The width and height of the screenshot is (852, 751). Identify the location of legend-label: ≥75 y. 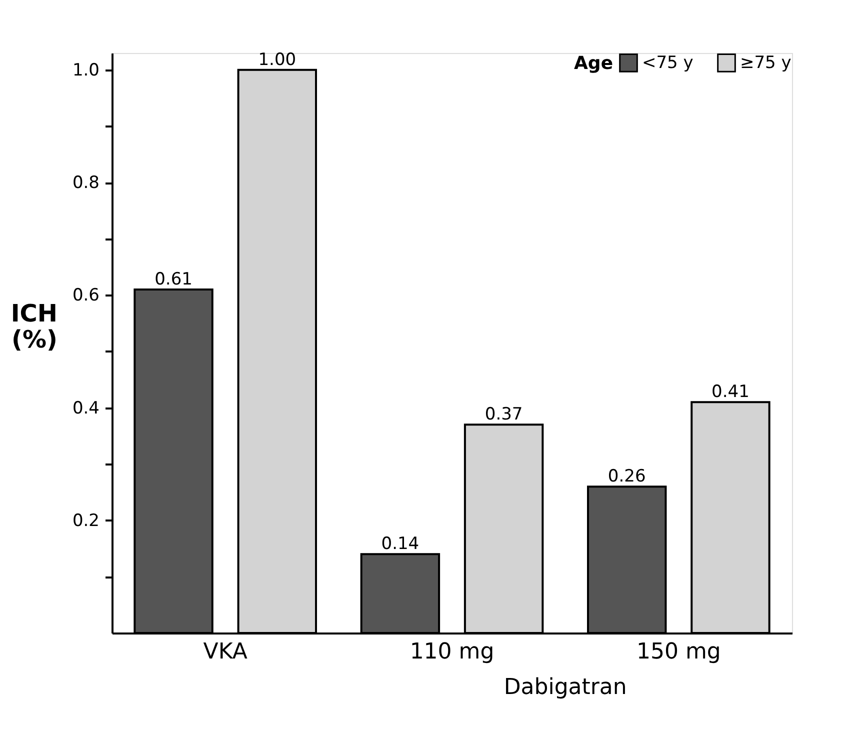
(766, 62).